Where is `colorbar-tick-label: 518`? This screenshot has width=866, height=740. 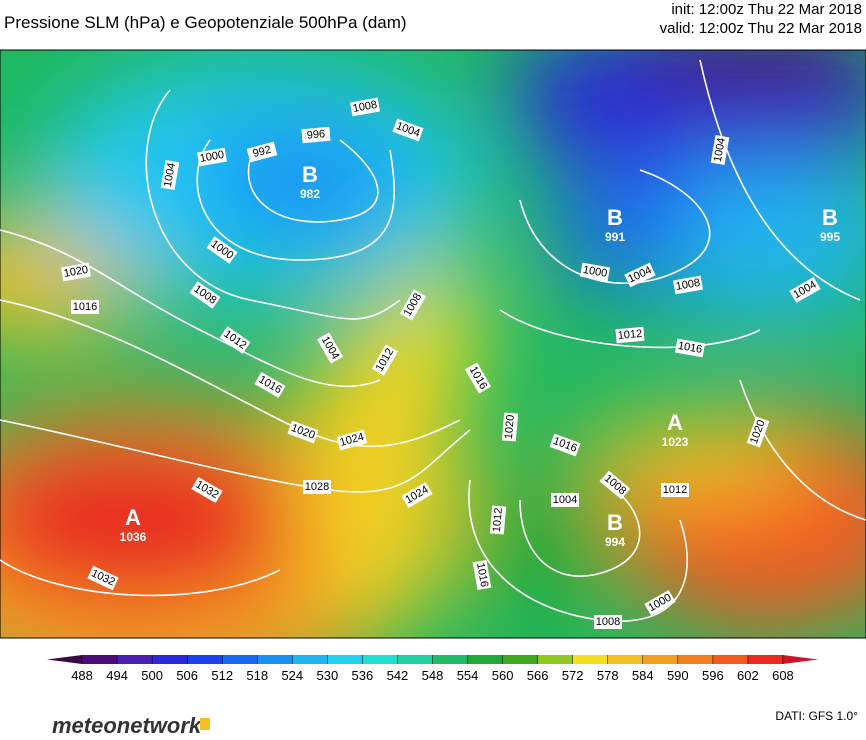
colorbar-tick-label: 518 is located at coordinates (257, 675).